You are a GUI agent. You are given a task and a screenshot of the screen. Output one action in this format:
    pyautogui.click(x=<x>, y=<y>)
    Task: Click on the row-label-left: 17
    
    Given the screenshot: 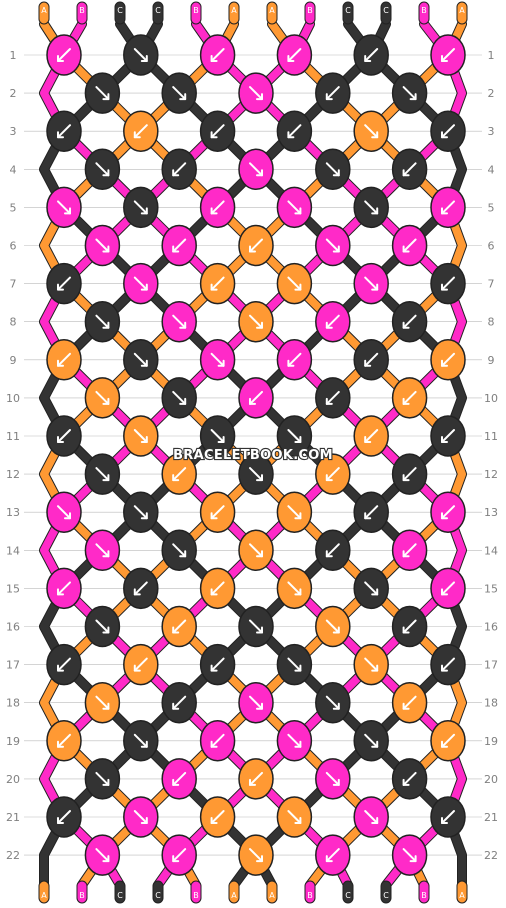 What is the action you would take?
    pyautogui.click(x=13, y=665)
    